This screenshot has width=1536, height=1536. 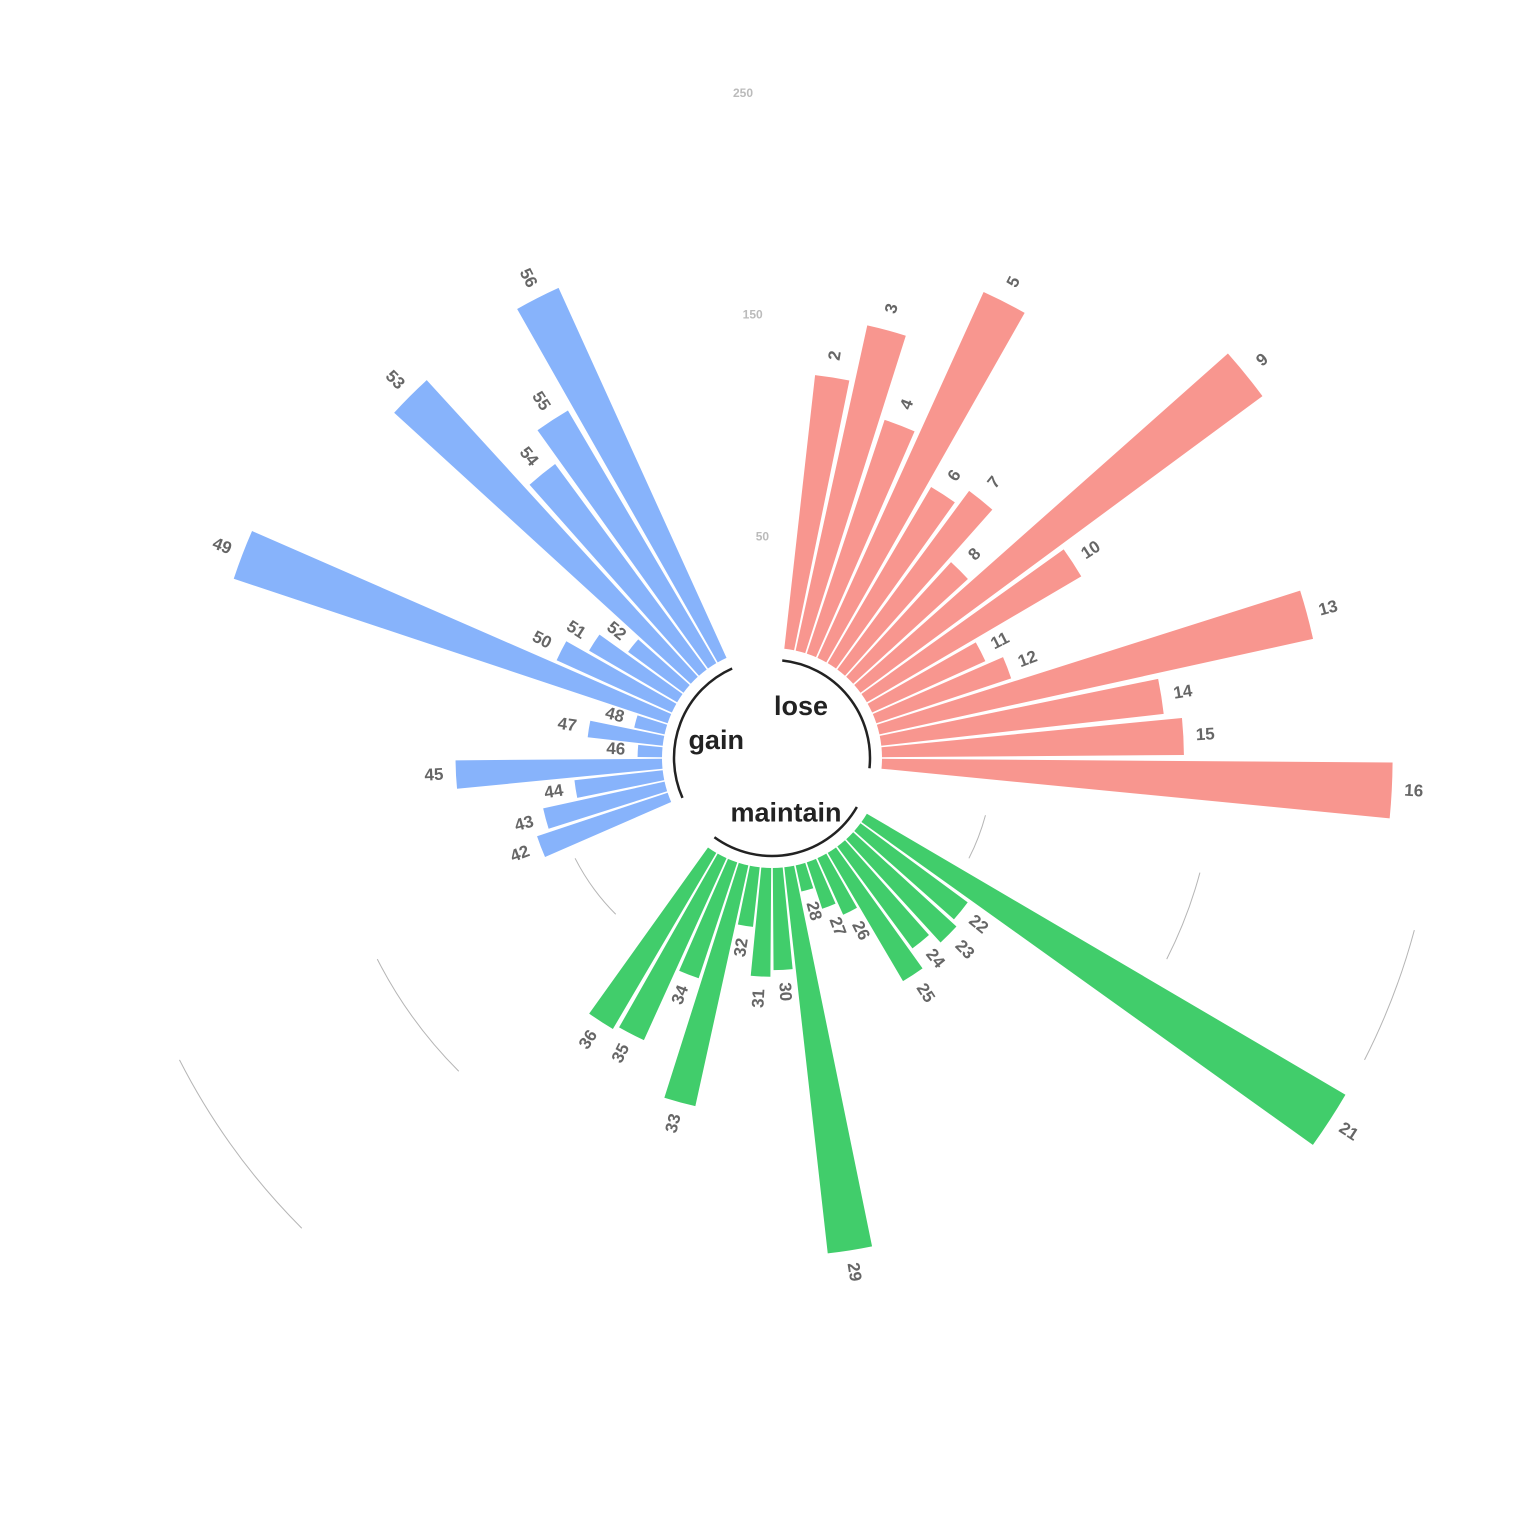 What do you see at coordinates (395, 379) in the screenshot?
I see `bar-label-53: 53` at bounding box center [395, 379].